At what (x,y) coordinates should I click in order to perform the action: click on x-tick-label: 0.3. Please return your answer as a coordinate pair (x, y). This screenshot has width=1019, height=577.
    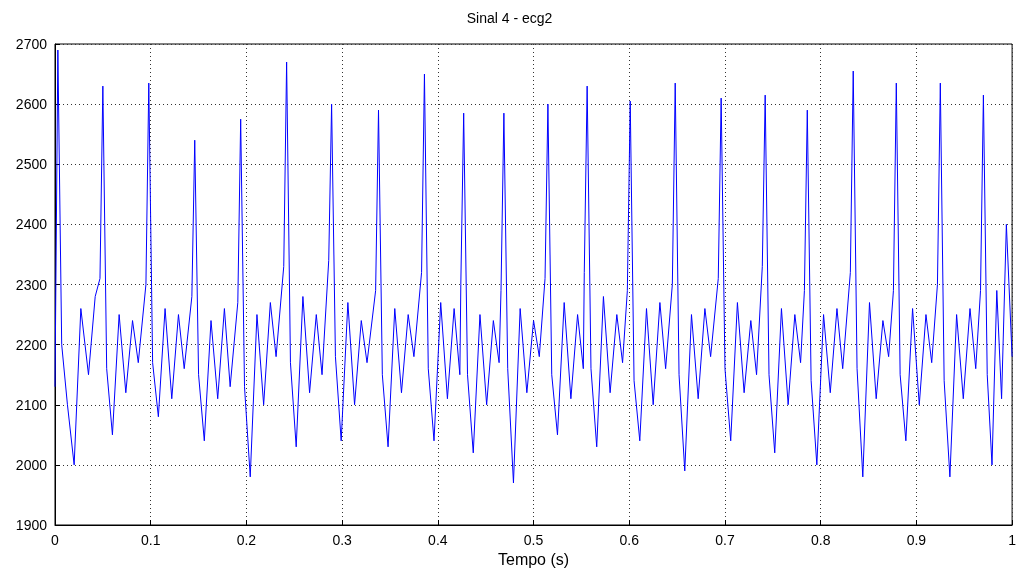
    Looking at the image, I should click on (342, 540).